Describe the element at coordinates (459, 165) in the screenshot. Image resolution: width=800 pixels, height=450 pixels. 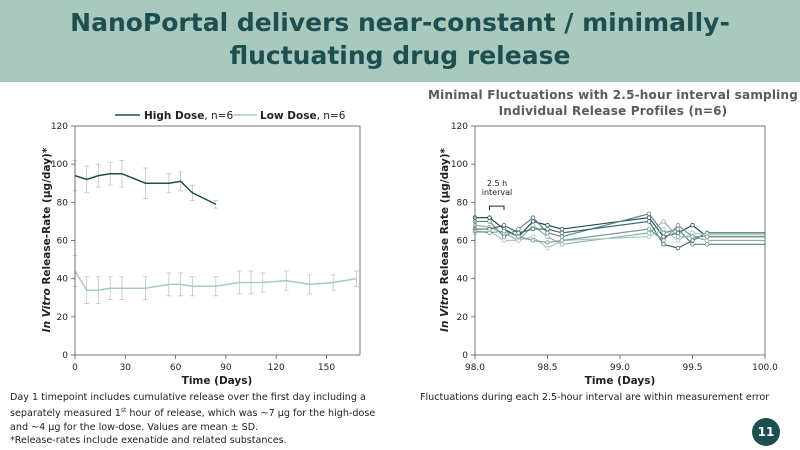
I see `right-y-tick-label: 100` at that location.